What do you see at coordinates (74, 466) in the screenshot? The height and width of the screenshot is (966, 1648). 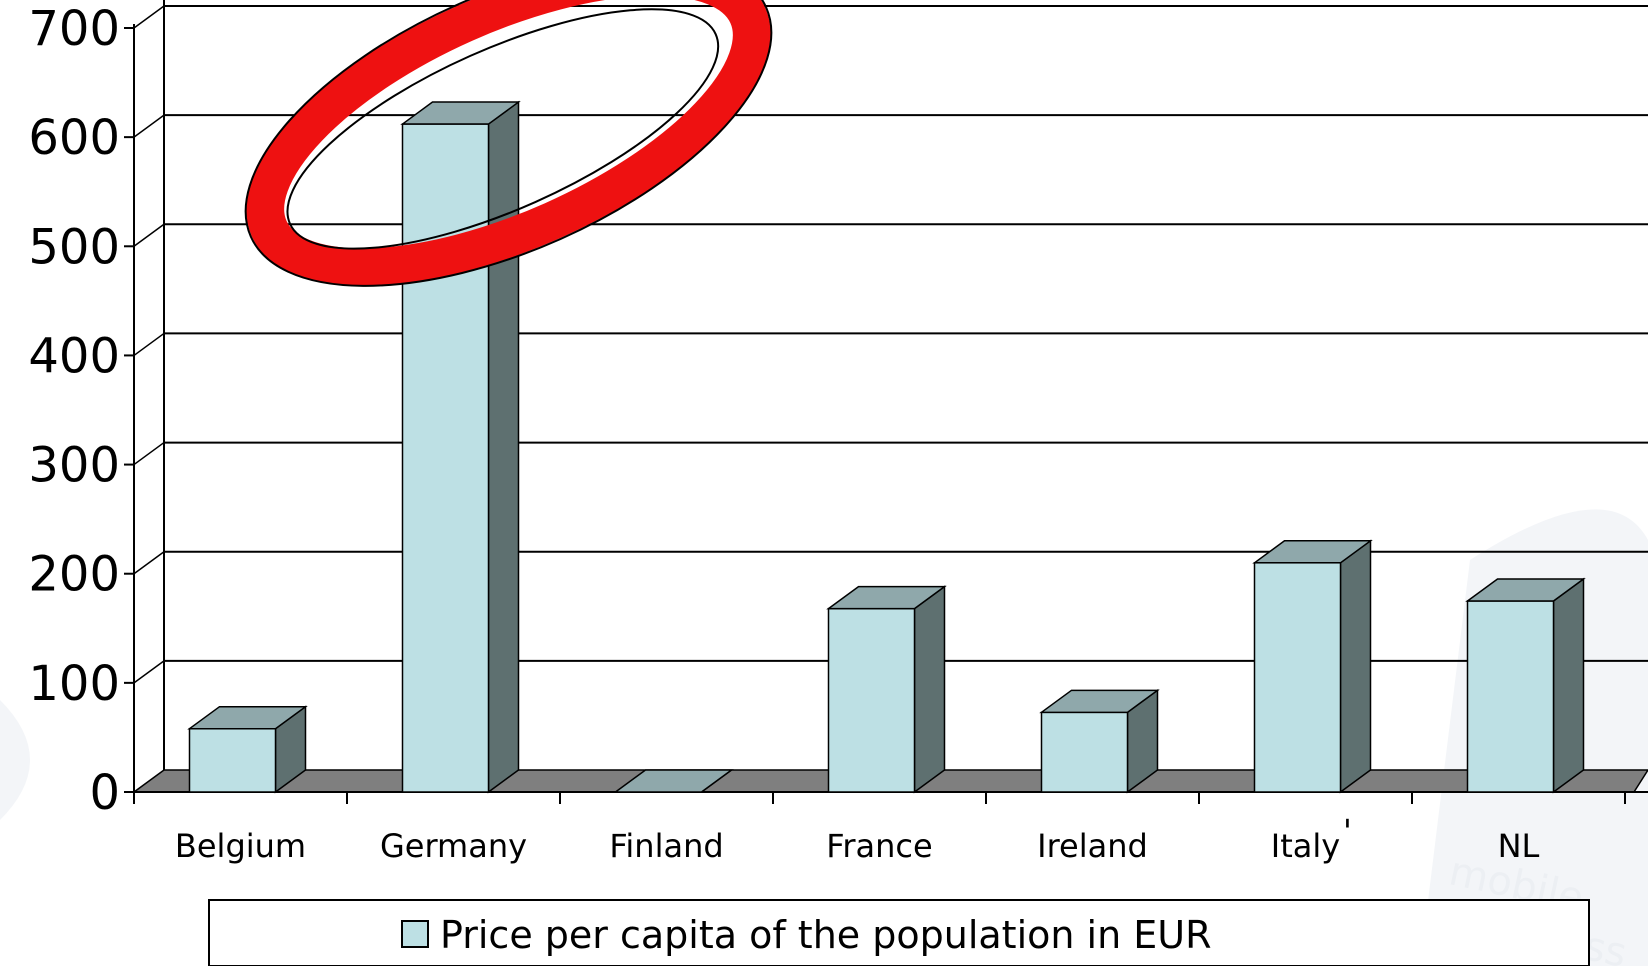 I see `y-tick-label: 300` at bounding box center [74, 466].